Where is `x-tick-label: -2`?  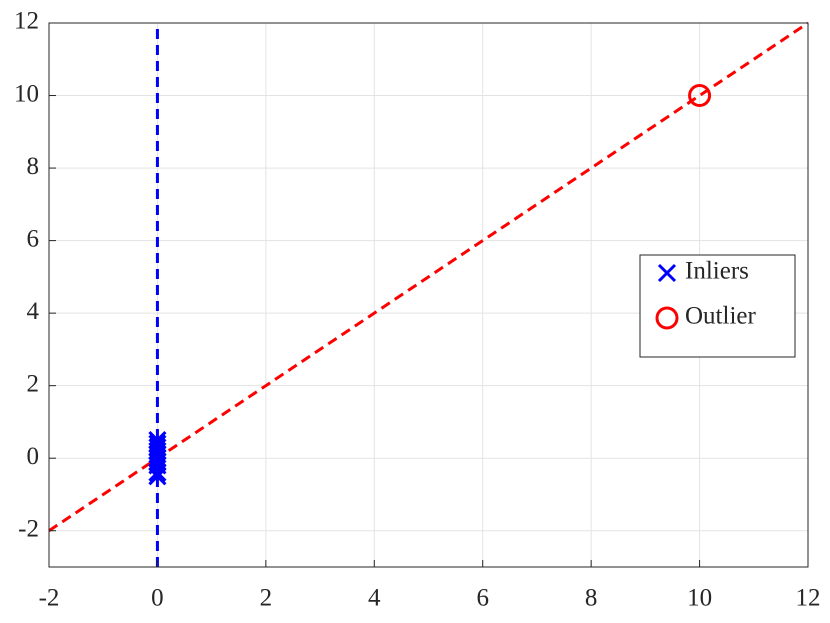
x-tick-label: -2 is located at coordinates (49, 598).